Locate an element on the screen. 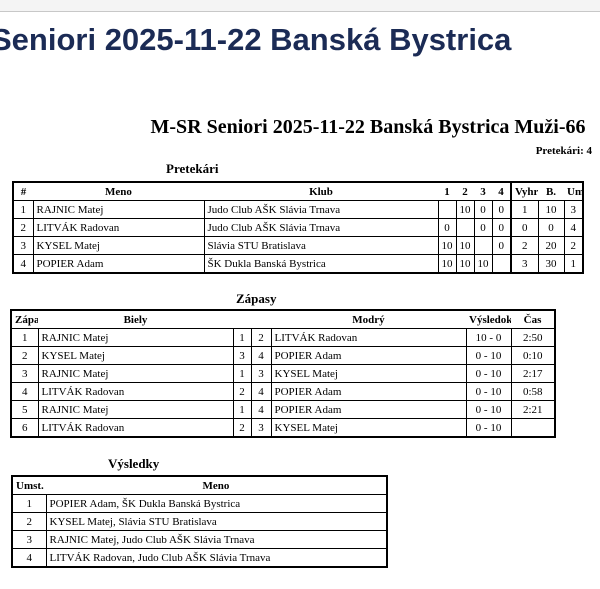  competitors-header-score-1: 1 is located at coordinates (447, 191).